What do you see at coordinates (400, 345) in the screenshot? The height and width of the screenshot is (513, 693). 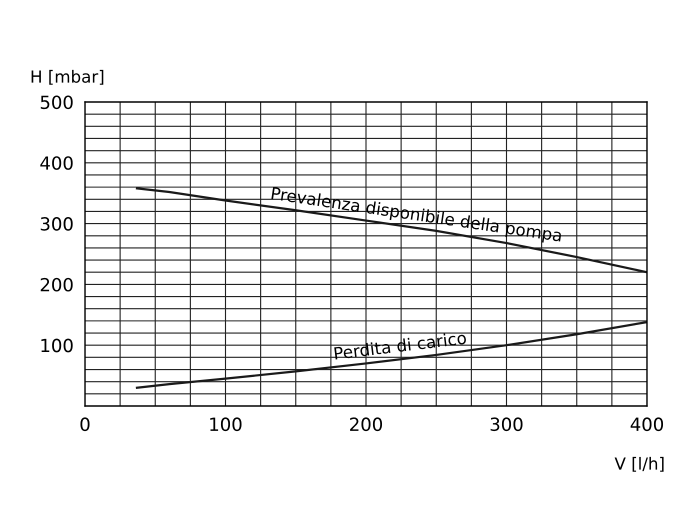 I see `annotation: Perdita di carico` at bounding box center [400, 345].